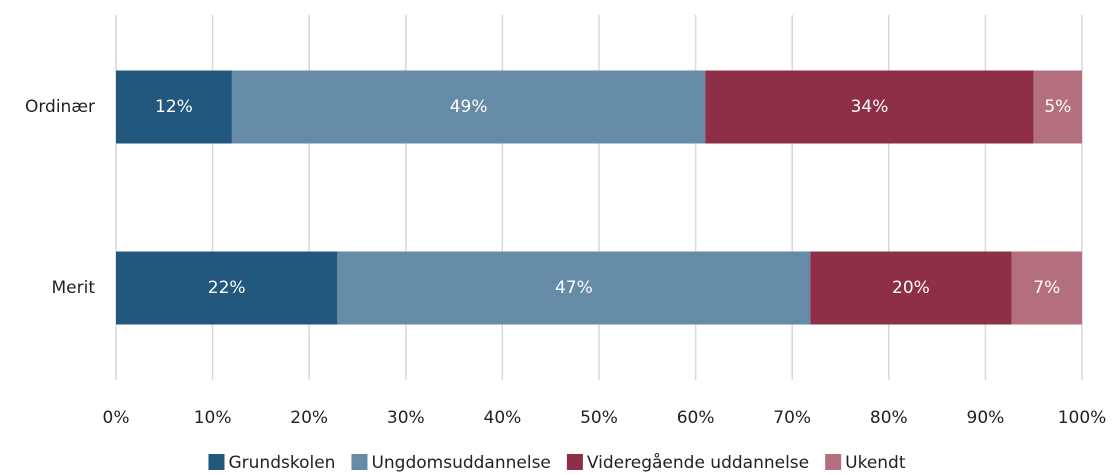  Describe the element at coordinates (73, 288) in the screenshot. I see `y-tick-label: Merit` at that location.